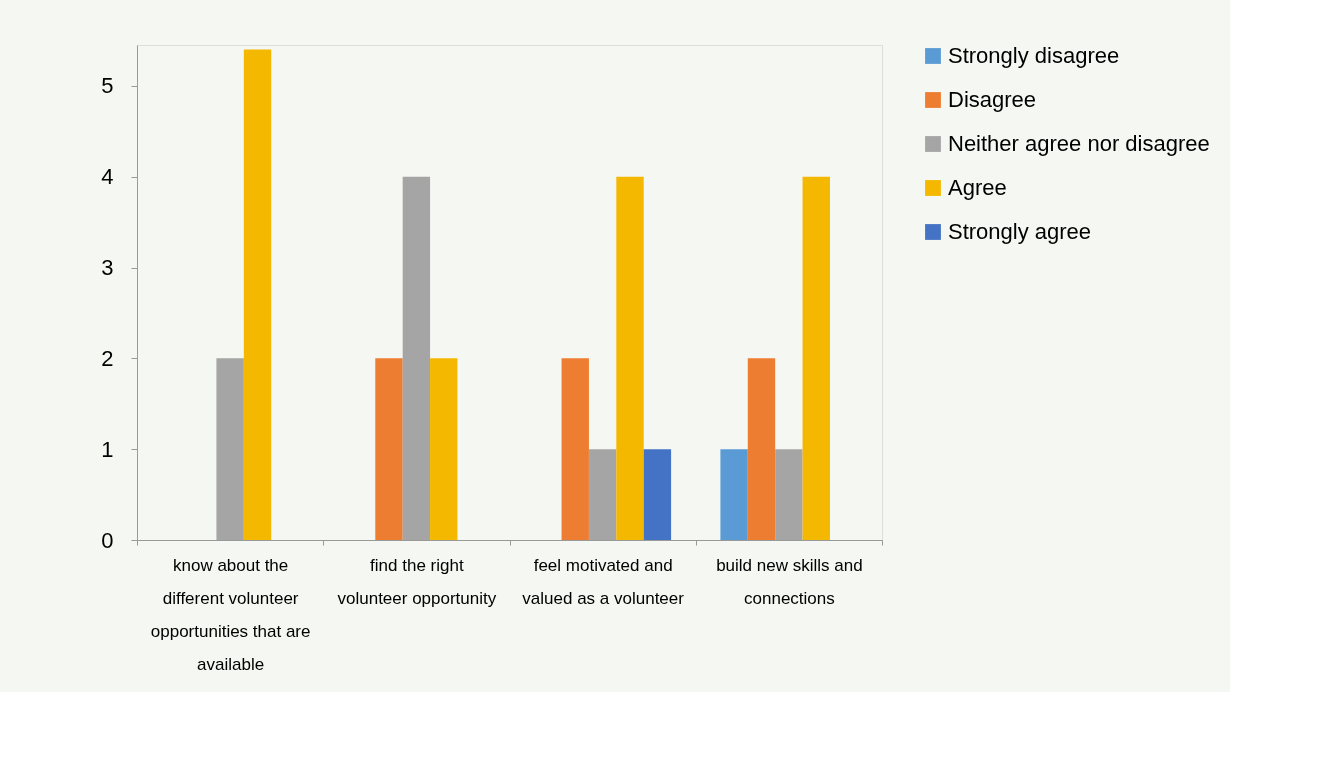  I want to click on legend-label: Disagree, so click(992, 99).